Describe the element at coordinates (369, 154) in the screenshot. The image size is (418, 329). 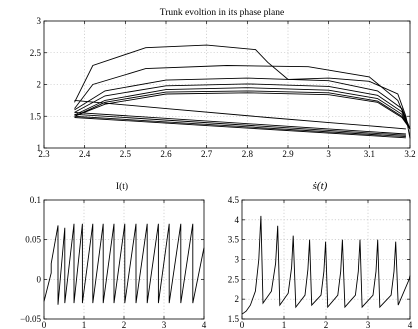
I see `phase-xtick-label: 3.1` at that location.